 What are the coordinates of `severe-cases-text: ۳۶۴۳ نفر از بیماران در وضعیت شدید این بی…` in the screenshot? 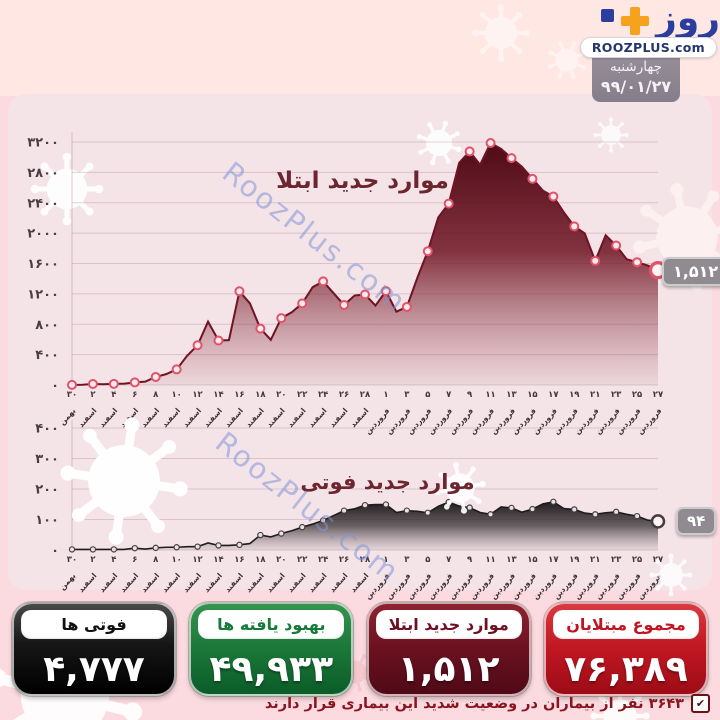 It's located at (474, 703).